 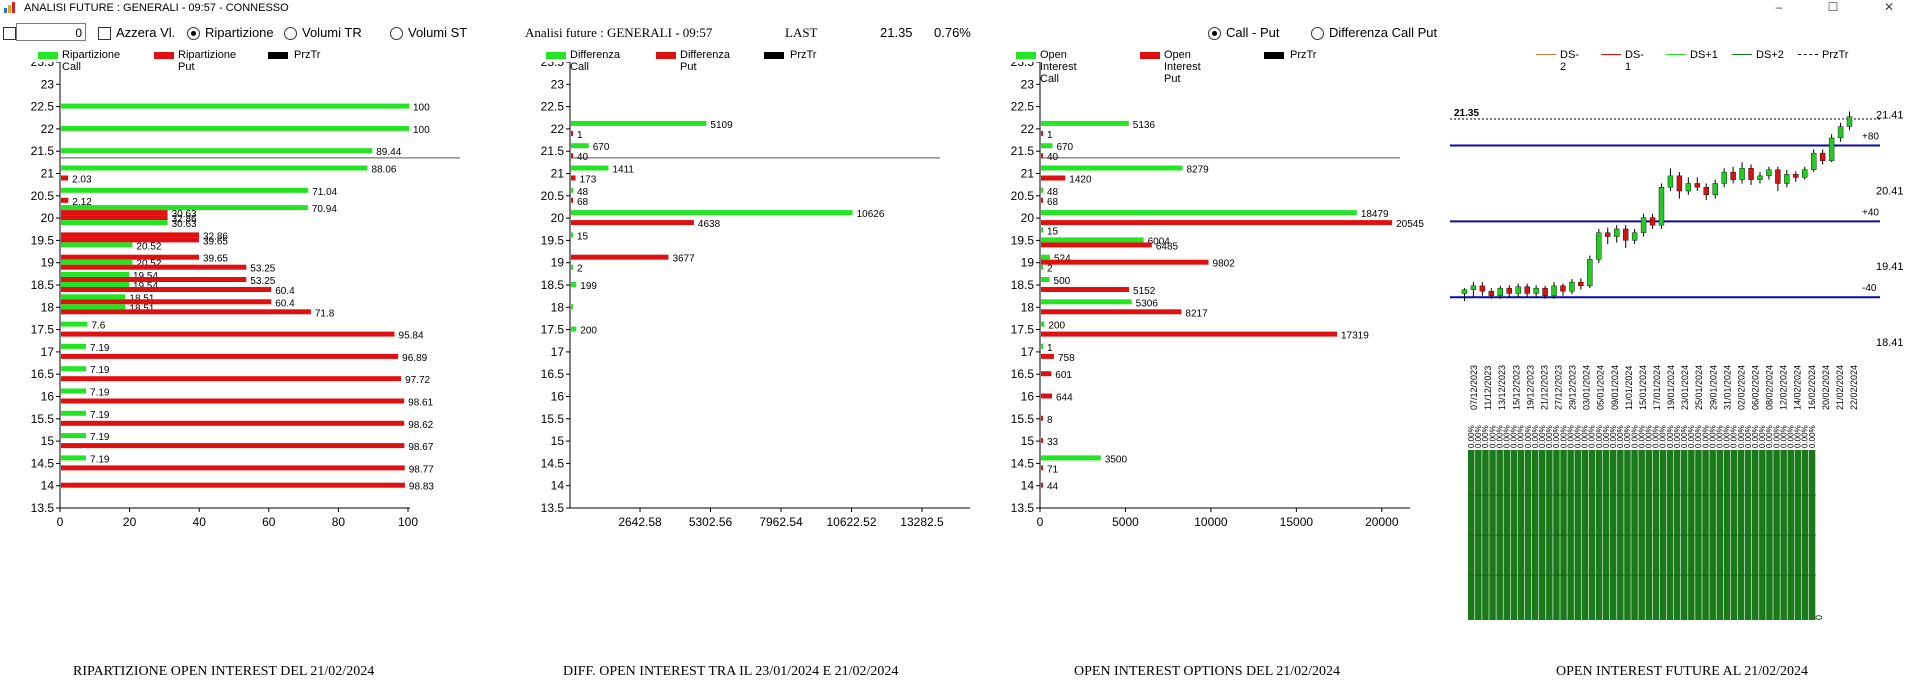 I want to click on x-tick-label: 15000, so click(x=1297, y=522).